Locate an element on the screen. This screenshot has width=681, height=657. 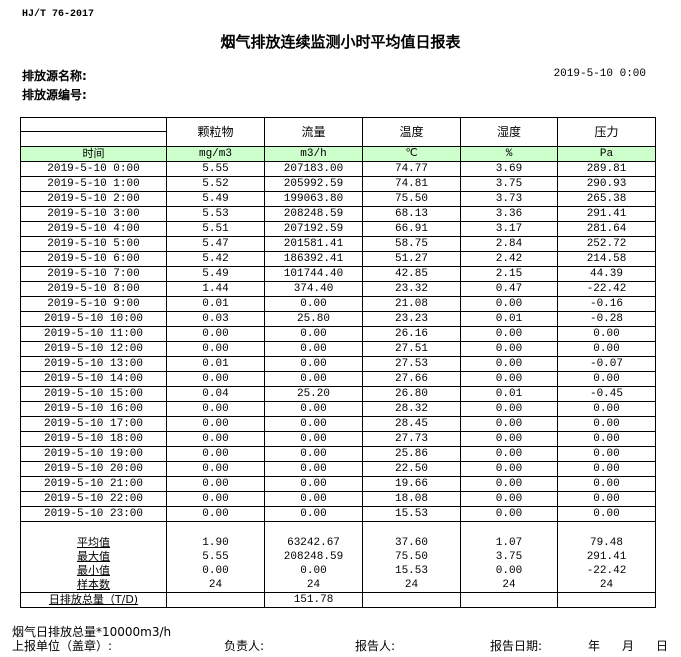
value-cell: 5.52 is located at coordinates (215, 184).